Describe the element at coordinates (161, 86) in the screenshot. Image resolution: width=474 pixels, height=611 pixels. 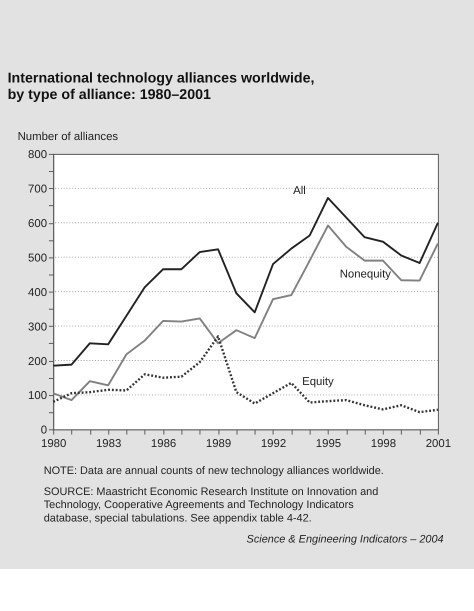
I see `chart-title: International technology alliances worldwide, by type of alliance: 1980–2001` at that location.